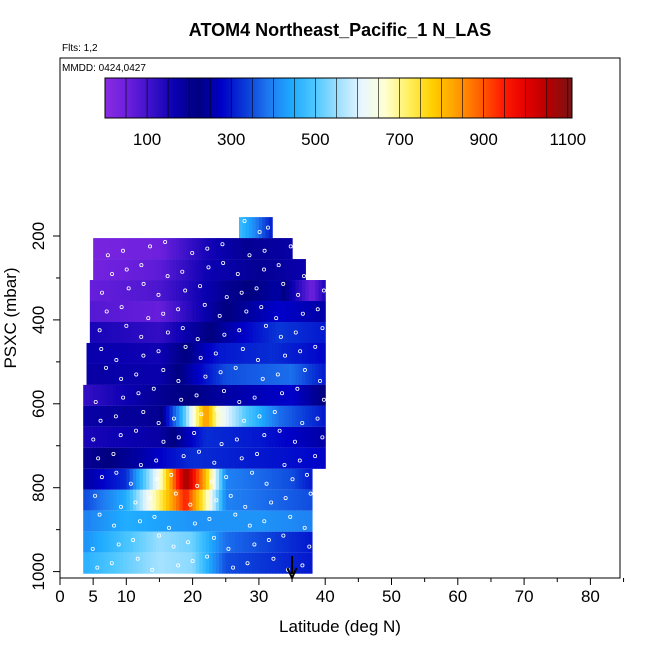 The image size is (650, 655). Describe the element at coordinates (126, 596) in the screenshot. I see `x-tick-label: 10` at that location.